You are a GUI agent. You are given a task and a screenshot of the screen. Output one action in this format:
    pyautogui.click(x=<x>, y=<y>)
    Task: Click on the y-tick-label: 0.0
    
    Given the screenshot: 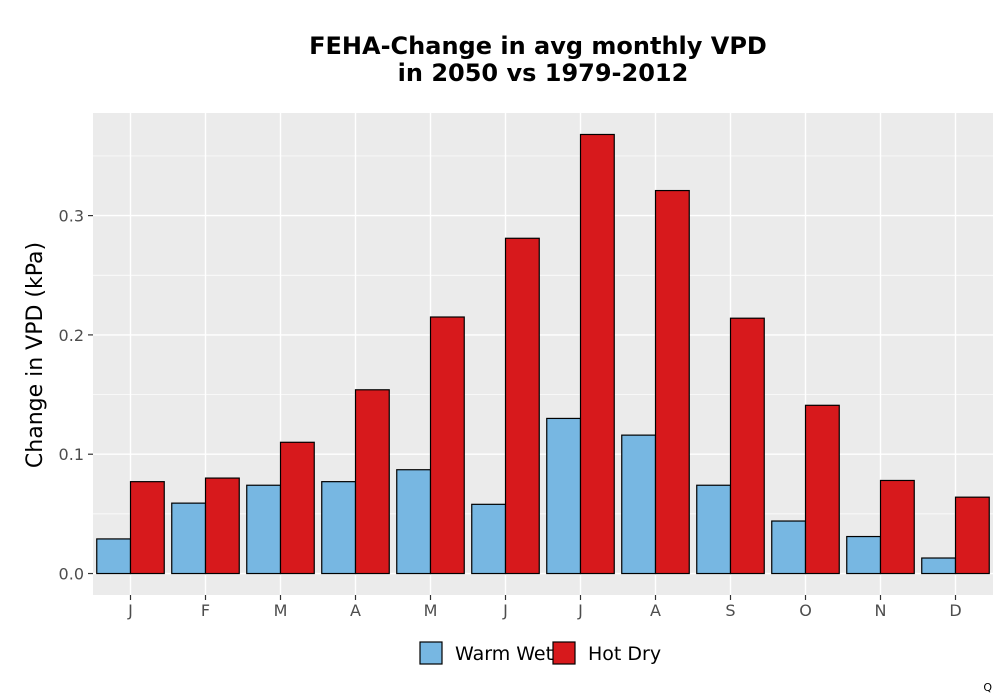 What is the action you would take?
    pyautogui.click(x=71, y=574)
    